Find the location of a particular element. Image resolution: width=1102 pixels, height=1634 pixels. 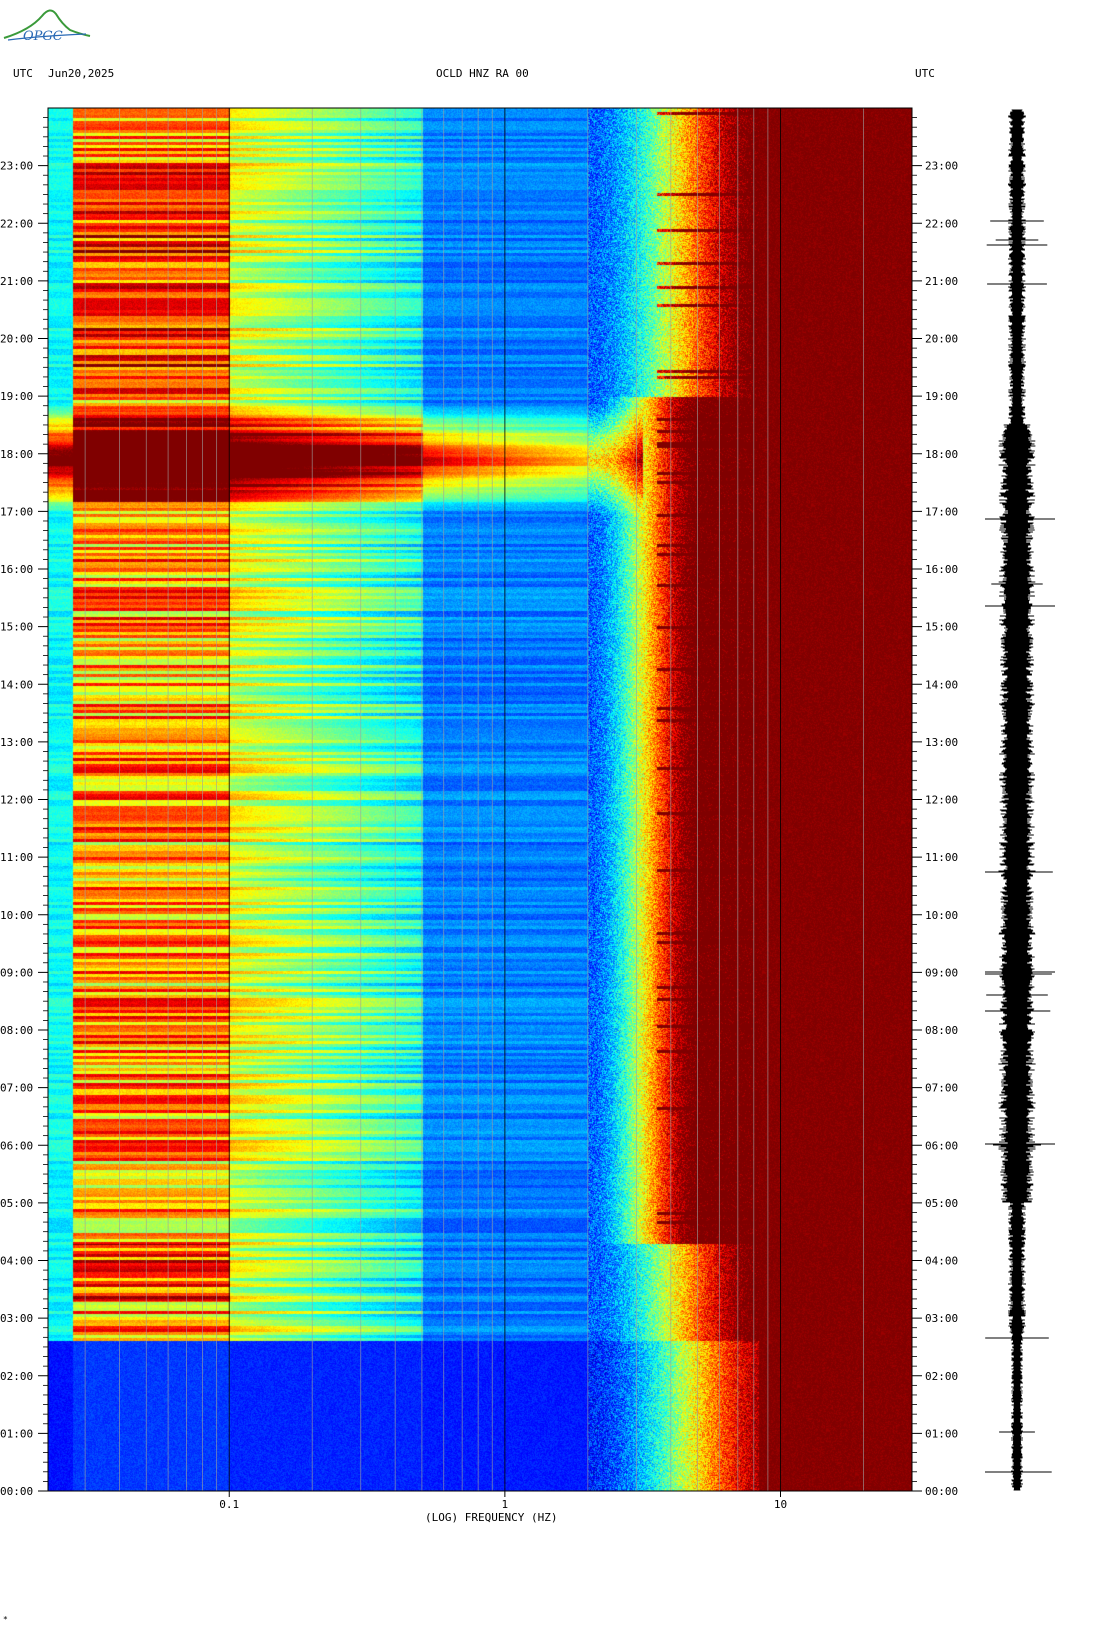

y-tick-label-right: 17:00 is located at coordinates (941, 511).